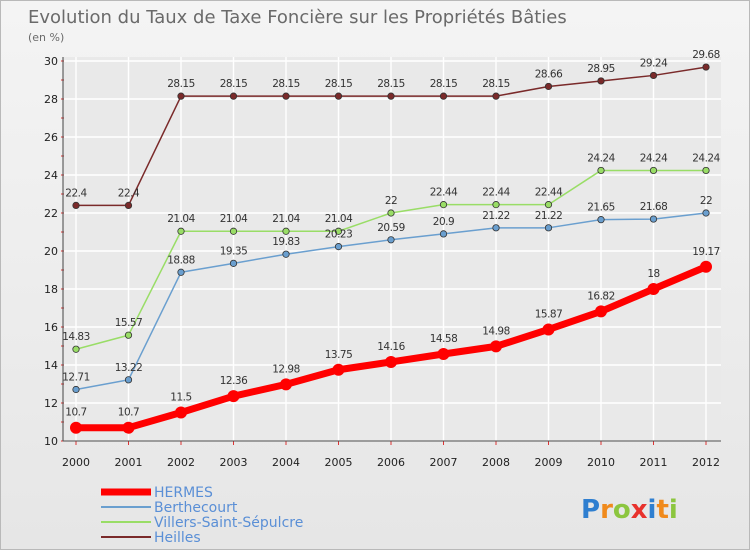 The width and height of the screenshot is (750, 551). I want to click on legend-label: HERMES, so click(183, 493).